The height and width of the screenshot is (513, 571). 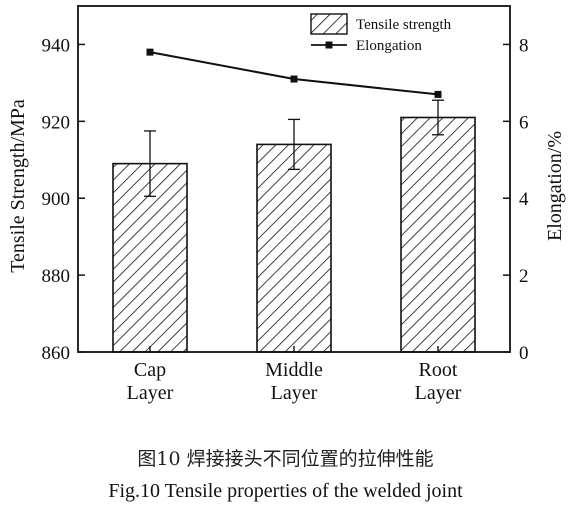 What do you see at coordinates (294, 73) in the screenshot?
I see `elongation-line` at bounding box center [294, 73].